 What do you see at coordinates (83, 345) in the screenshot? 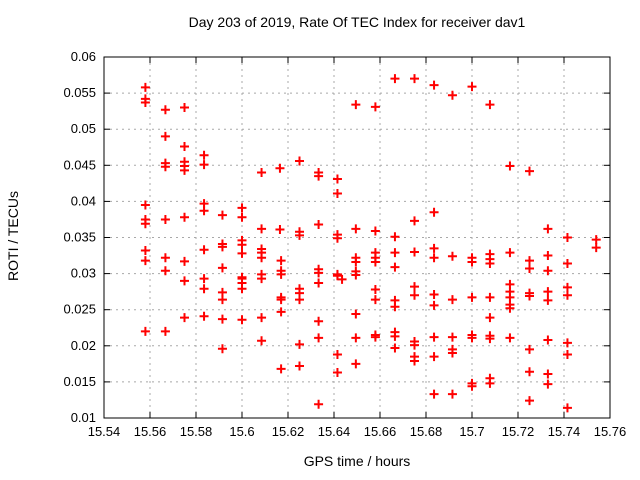
I see `y-tick-label: 0.02` at bounding box center [83, 345].